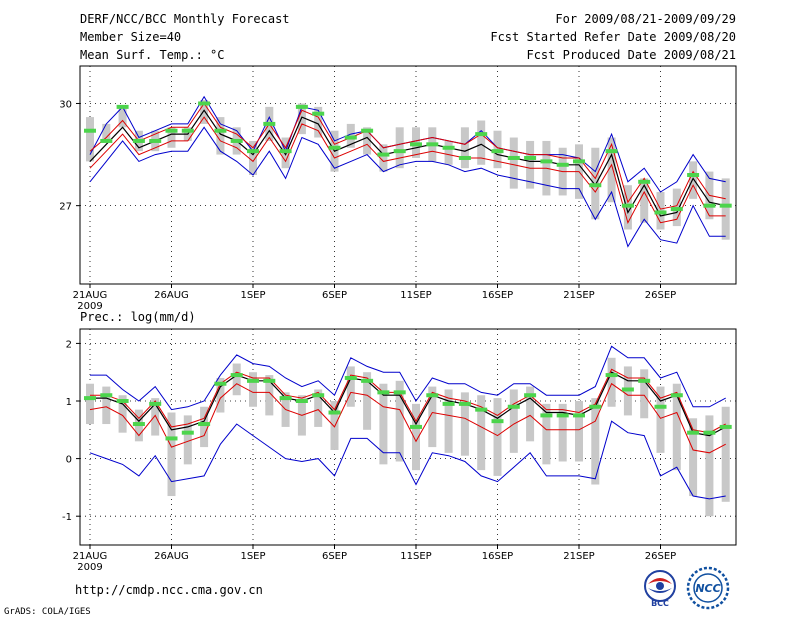 This screenshot has width=800, height=619. What do you see at coordinates (171, 556) in the screenshot?
I see `precip-x-tick-label: 26AUG` at bounding box center [171, 556].